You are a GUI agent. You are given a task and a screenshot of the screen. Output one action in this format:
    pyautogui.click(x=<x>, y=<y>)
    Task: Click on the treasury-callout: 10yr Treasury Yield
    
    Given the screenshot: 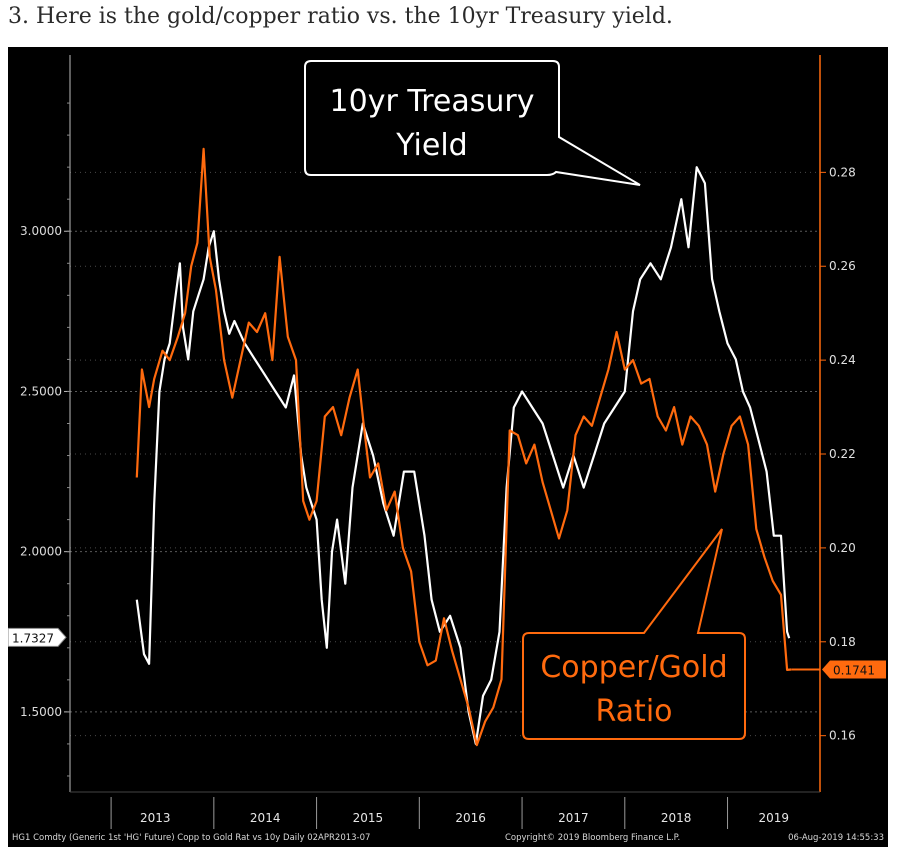 What is the action you would take?
    pyautogui.click(x=472, y=123)
    